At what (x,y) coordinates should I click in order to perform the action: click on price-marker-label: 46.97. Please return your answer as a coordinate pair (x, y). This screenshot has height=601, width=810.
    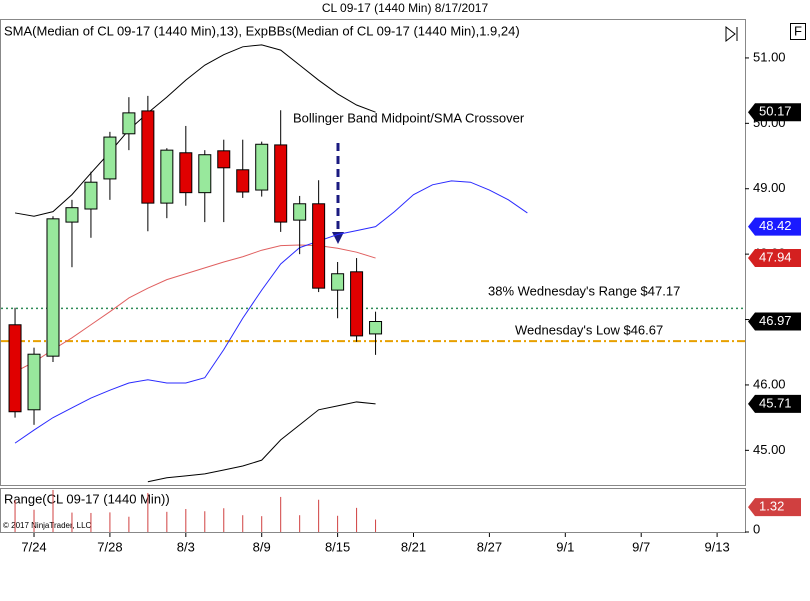
    Looking at the image, I should click on (775, 320).